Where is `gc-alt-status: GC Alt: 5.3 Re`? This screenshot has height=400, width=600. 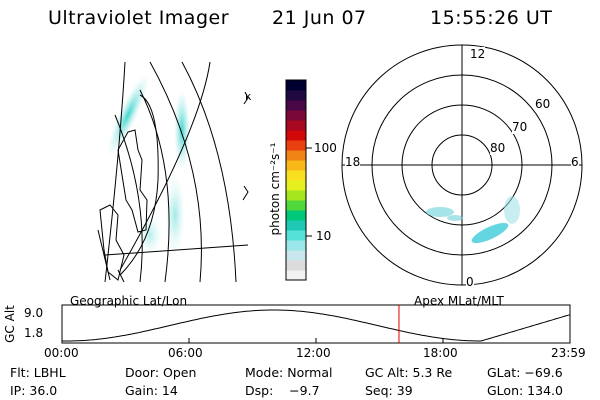
gc-alt-status: GC Alt: 5.3 Re is located at coordinates (409, 372).